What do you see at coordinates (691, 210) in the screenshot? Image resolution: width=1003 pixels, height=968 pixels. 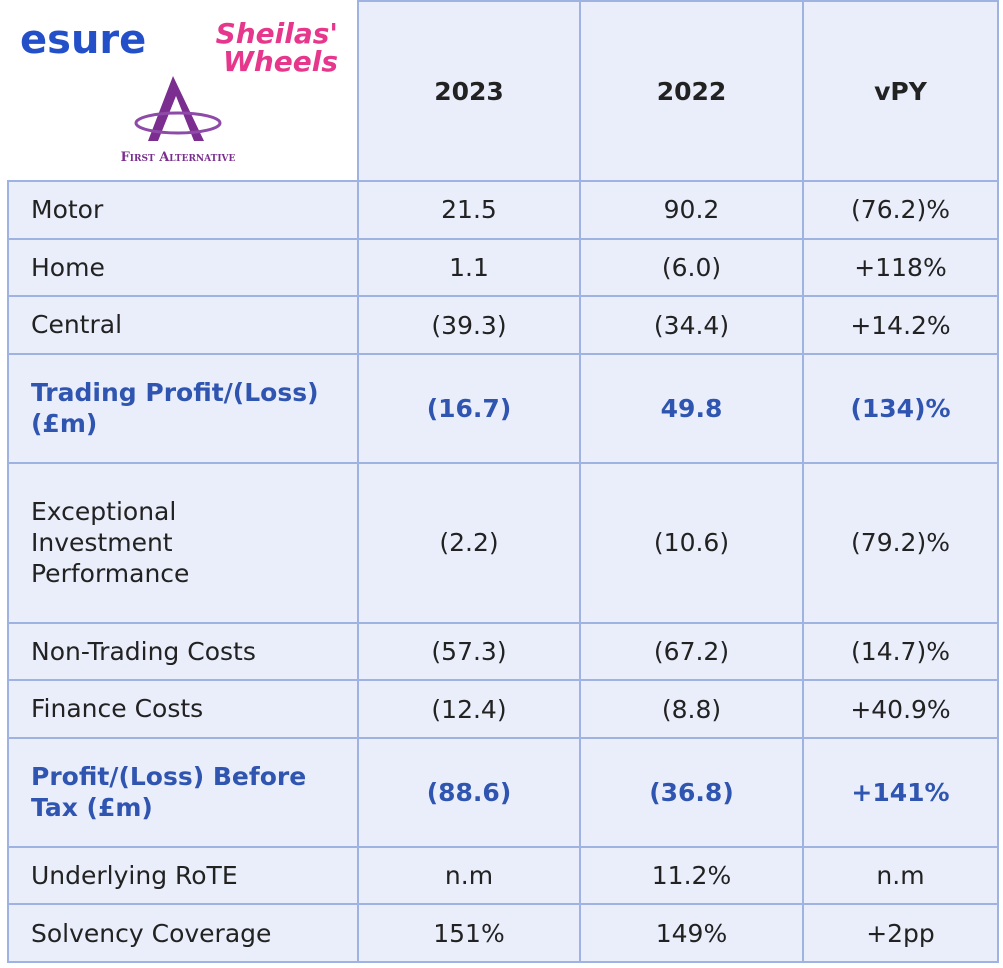 I see `cell: 90.2` at bounding box center [691, 210].